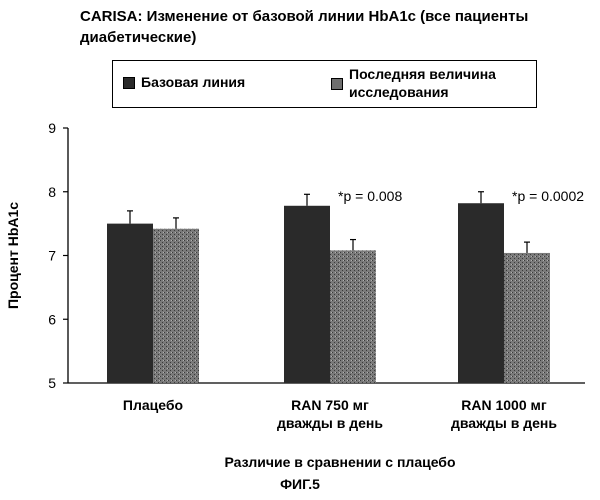 The height and width of the screenshot is (500, 600). Describe the element at coordinates (548, 196) in the screenshot. I see `p-value-annotation: *p = 0.0002` at that location.